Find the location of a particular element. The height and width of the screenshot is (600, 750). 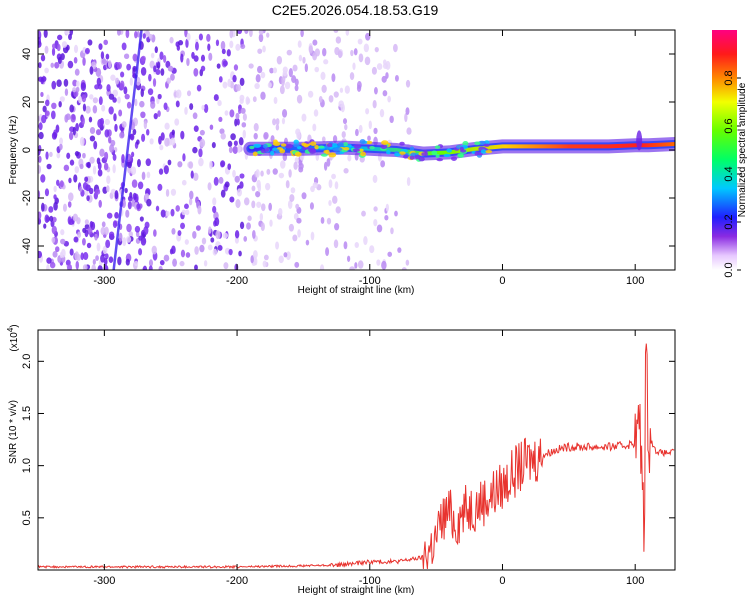

snr-y-tick-label: 0.5 is located at coordinates (27, 517).